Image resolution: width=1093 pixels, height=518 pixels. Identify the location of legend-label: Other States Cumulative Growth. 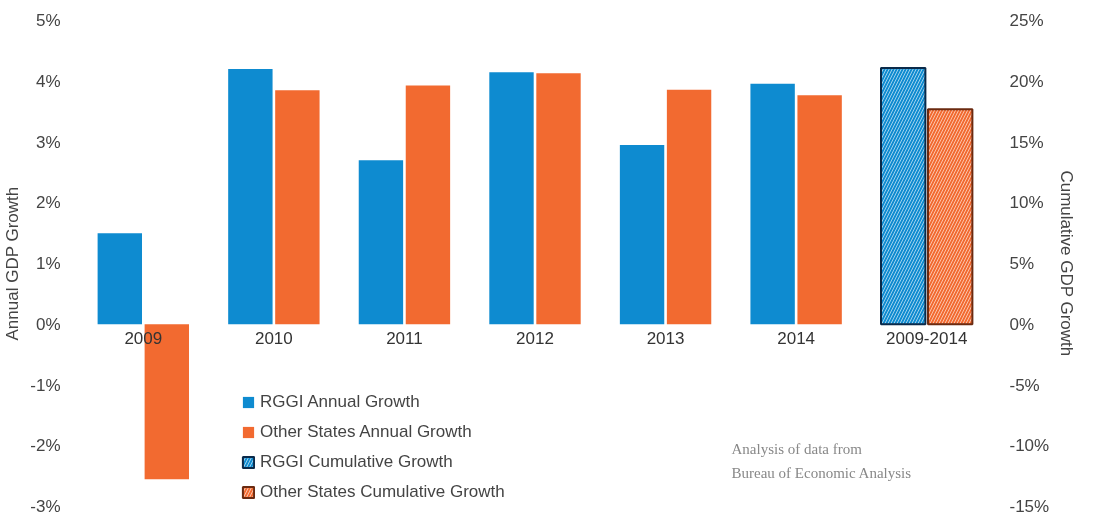
(382, 492).